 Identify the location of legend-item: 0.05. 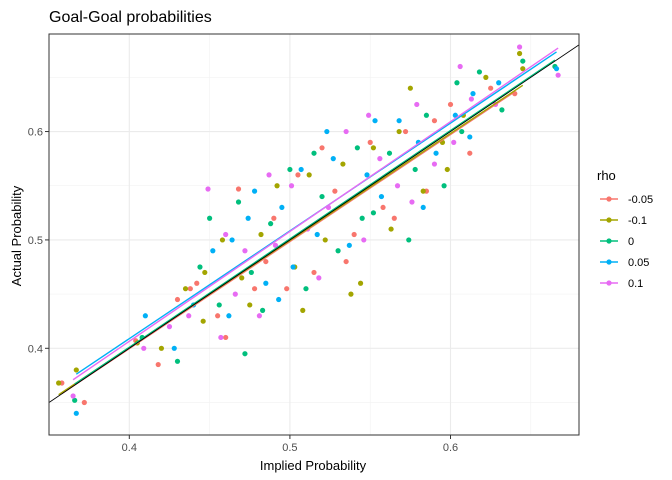
(624, 263).